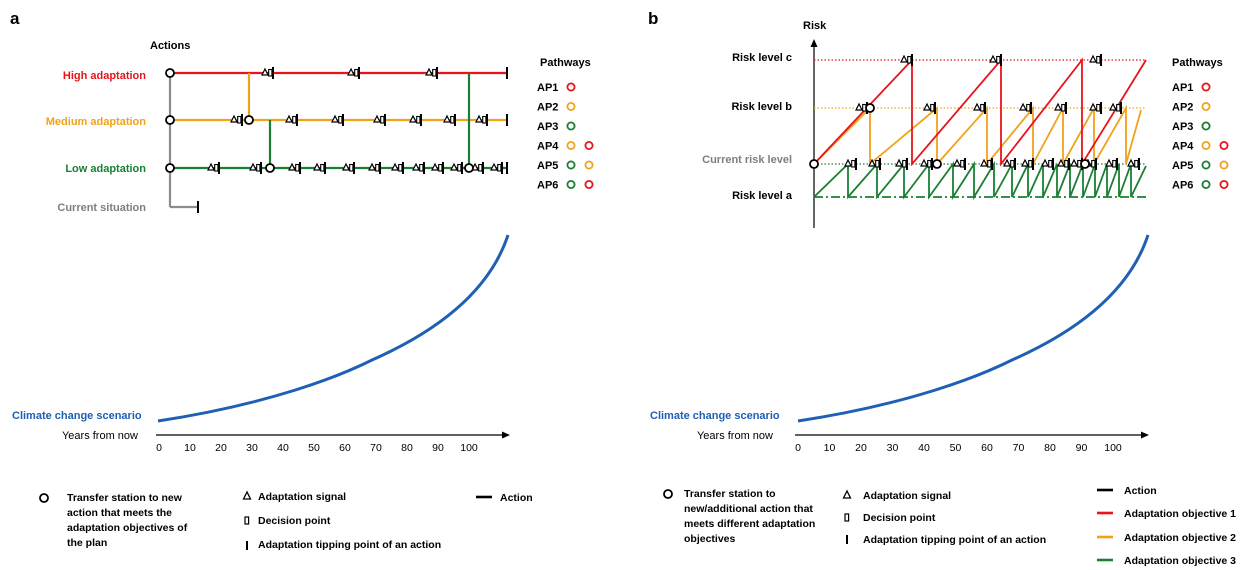 Image resolution: width=1256 pixels, height=570 pixels. Describe the element at coordinates (762, 58) in the screenshot. I see `risk-level-c-label: Risk level c` at that location.